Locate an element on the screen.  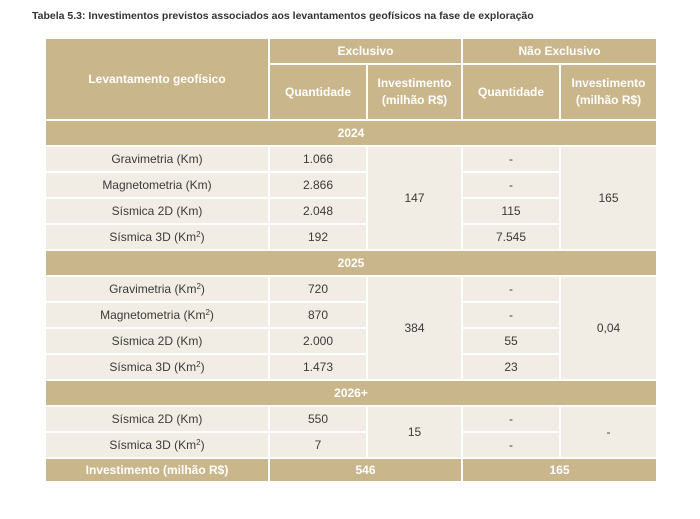
table-row: Sísmica 2D (Km) 550 15- - is located at coordinates (351, 432).